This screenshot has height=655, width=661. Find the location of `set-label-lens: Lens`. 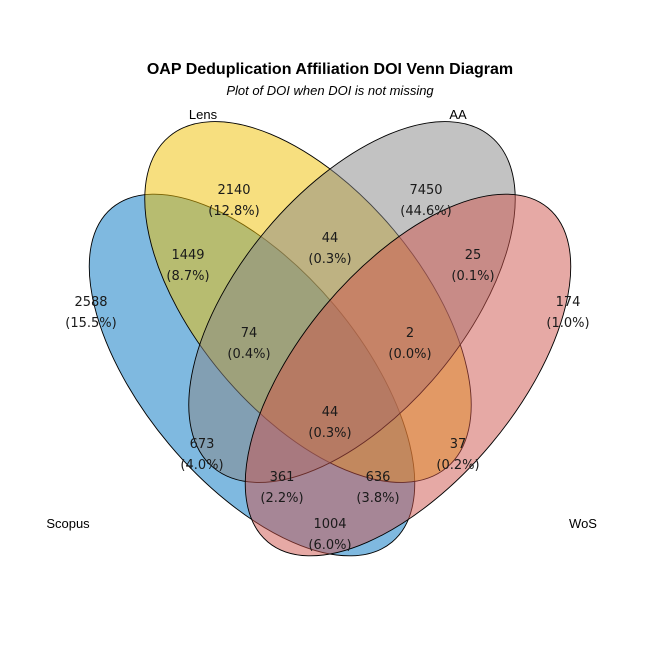

set-label-lens: Lens is located at coordinates (203, 114).